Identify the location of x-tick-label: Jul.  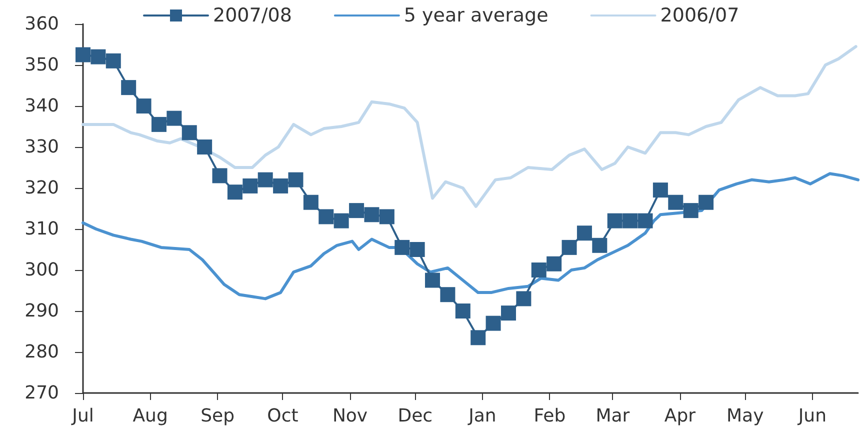
(82, 416).